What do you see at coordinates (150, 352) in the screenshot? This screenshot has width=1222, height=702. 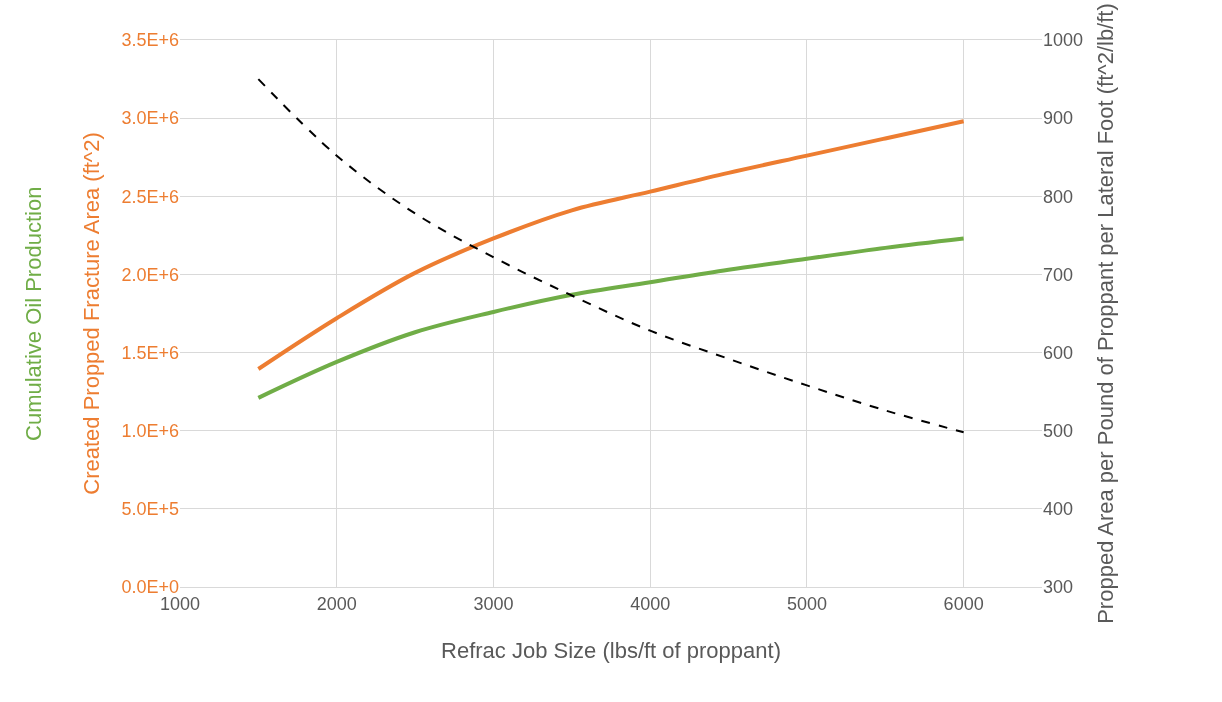 I see `y-tick-label: 1.5E+6` at bounding box center [150, 352].